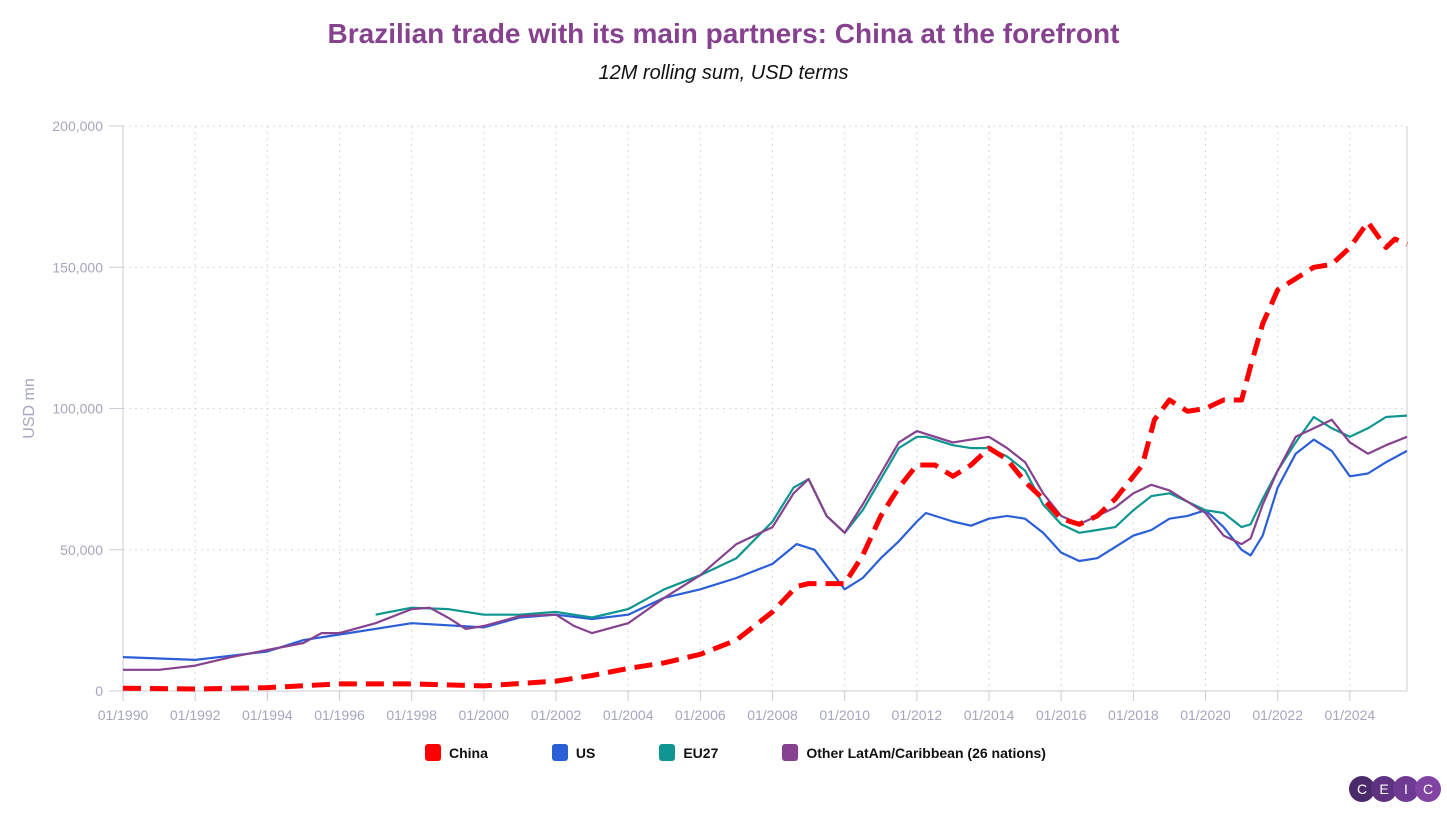  What do you see at coordinates (628, 715) in the screenshot?
I see `x-tick-label: 01/2004` at bounding box center [628, 715].